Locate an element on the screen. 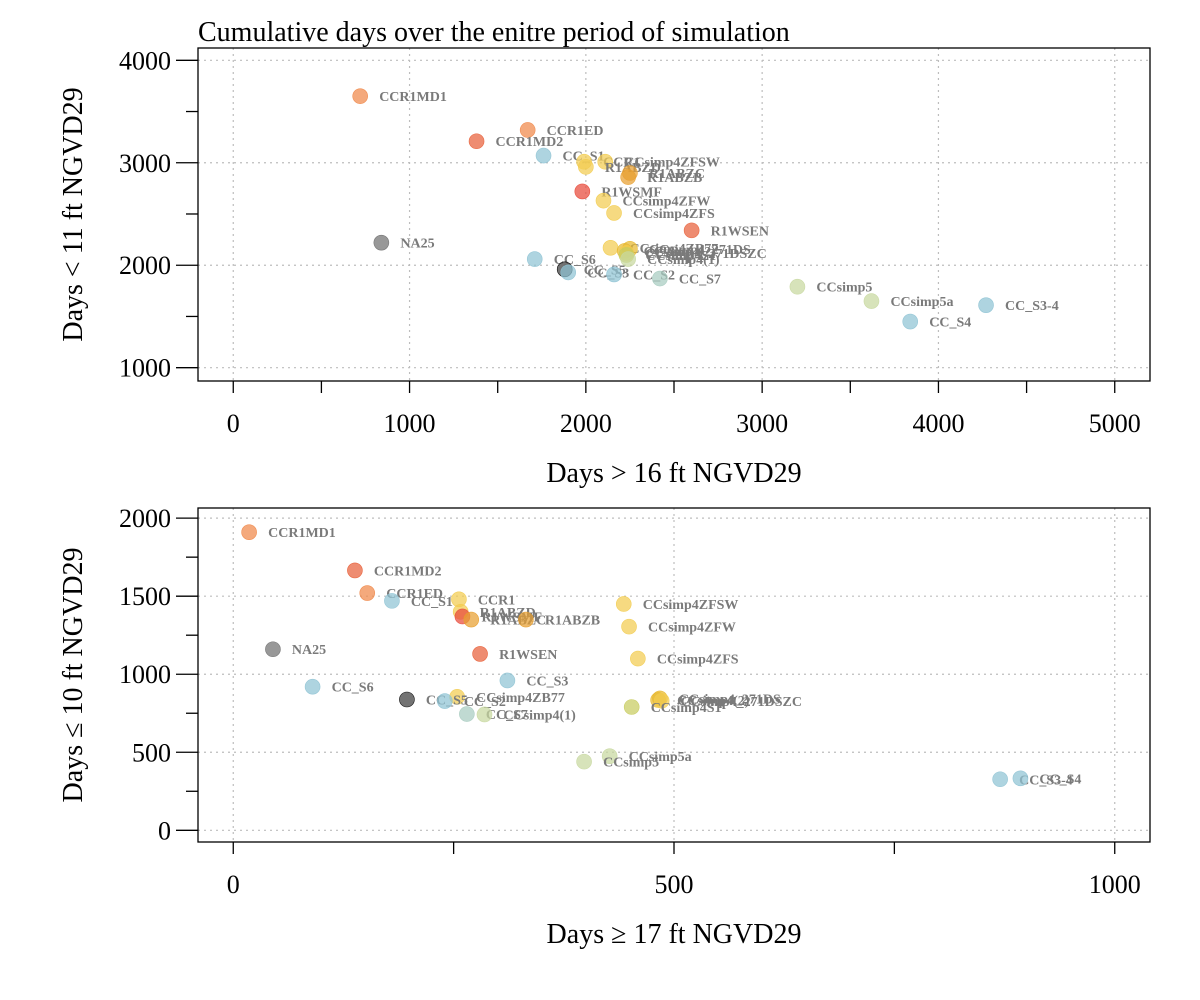 The height and width of the screenshot is (1000, 1200). y-tick-label: 500 is located at coordinates (151, 752).